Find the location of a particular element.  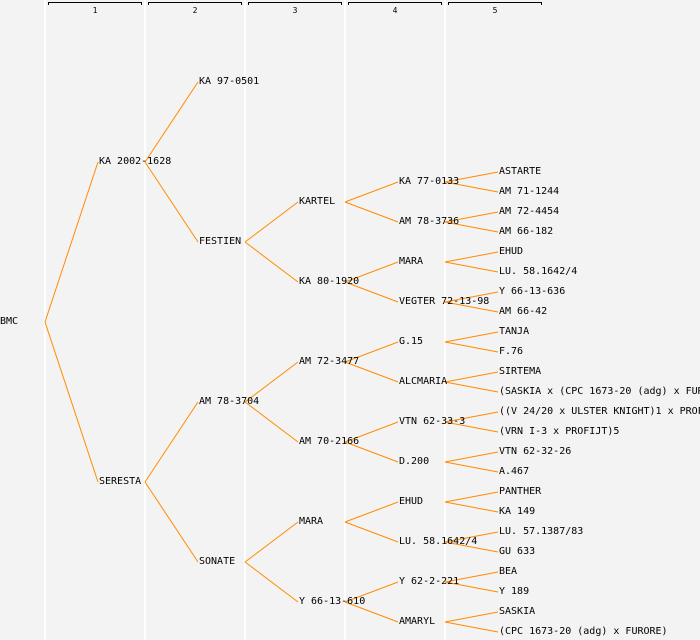

generation-number: 2 is located at coordinates (195, 10).